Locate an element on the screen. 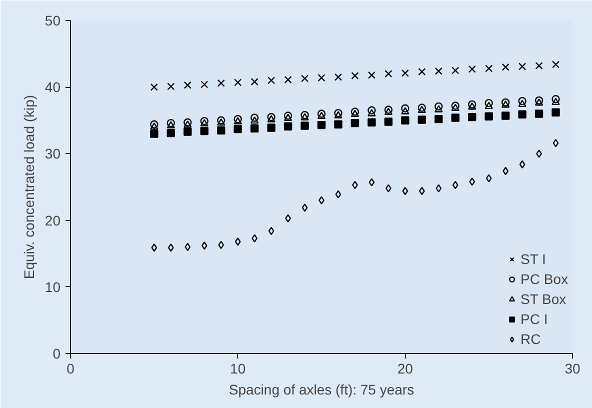 This screenshot has height=408, width=592. legend-label: PC Box is located at coordinates (544, 279).